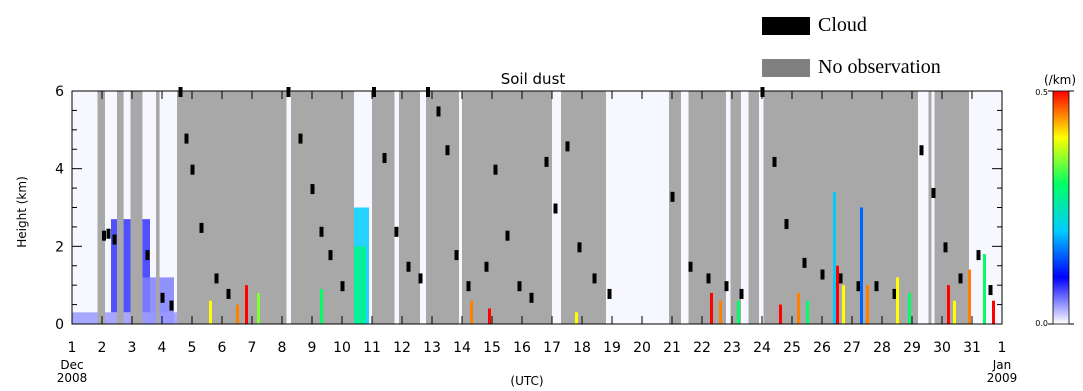 The width and height of the screenshot is (1083, 391). I want to click on colorbar-gradient, so click(1061, 207).